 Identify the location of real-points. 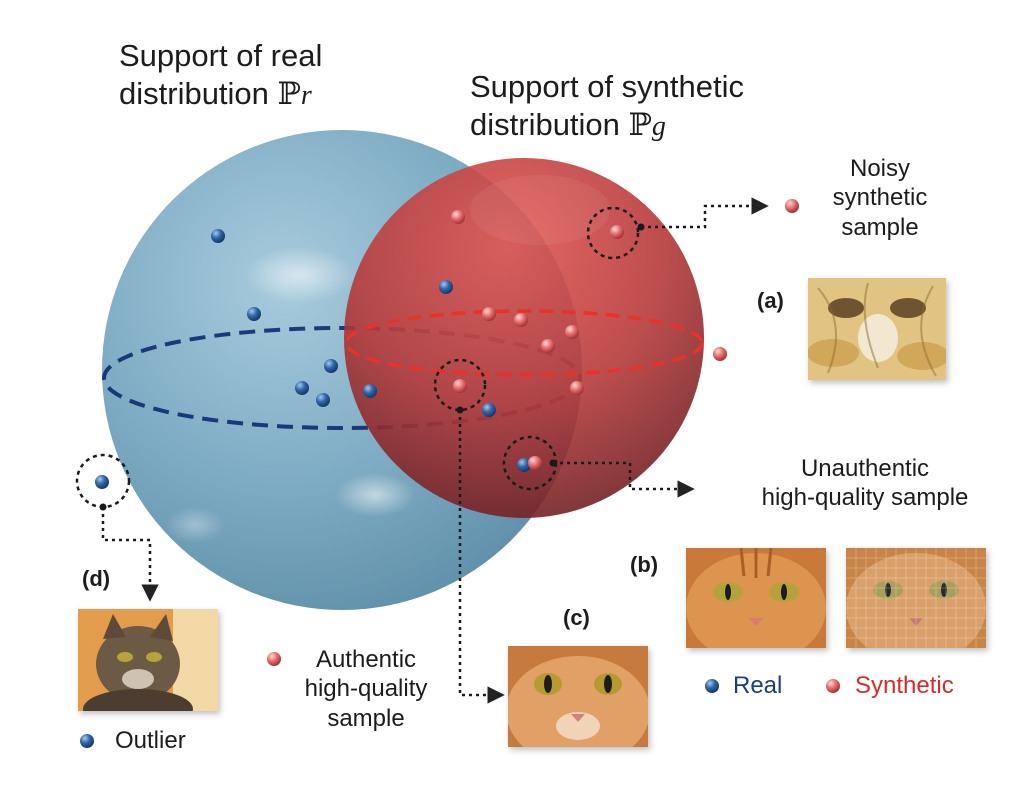
(313, 359).